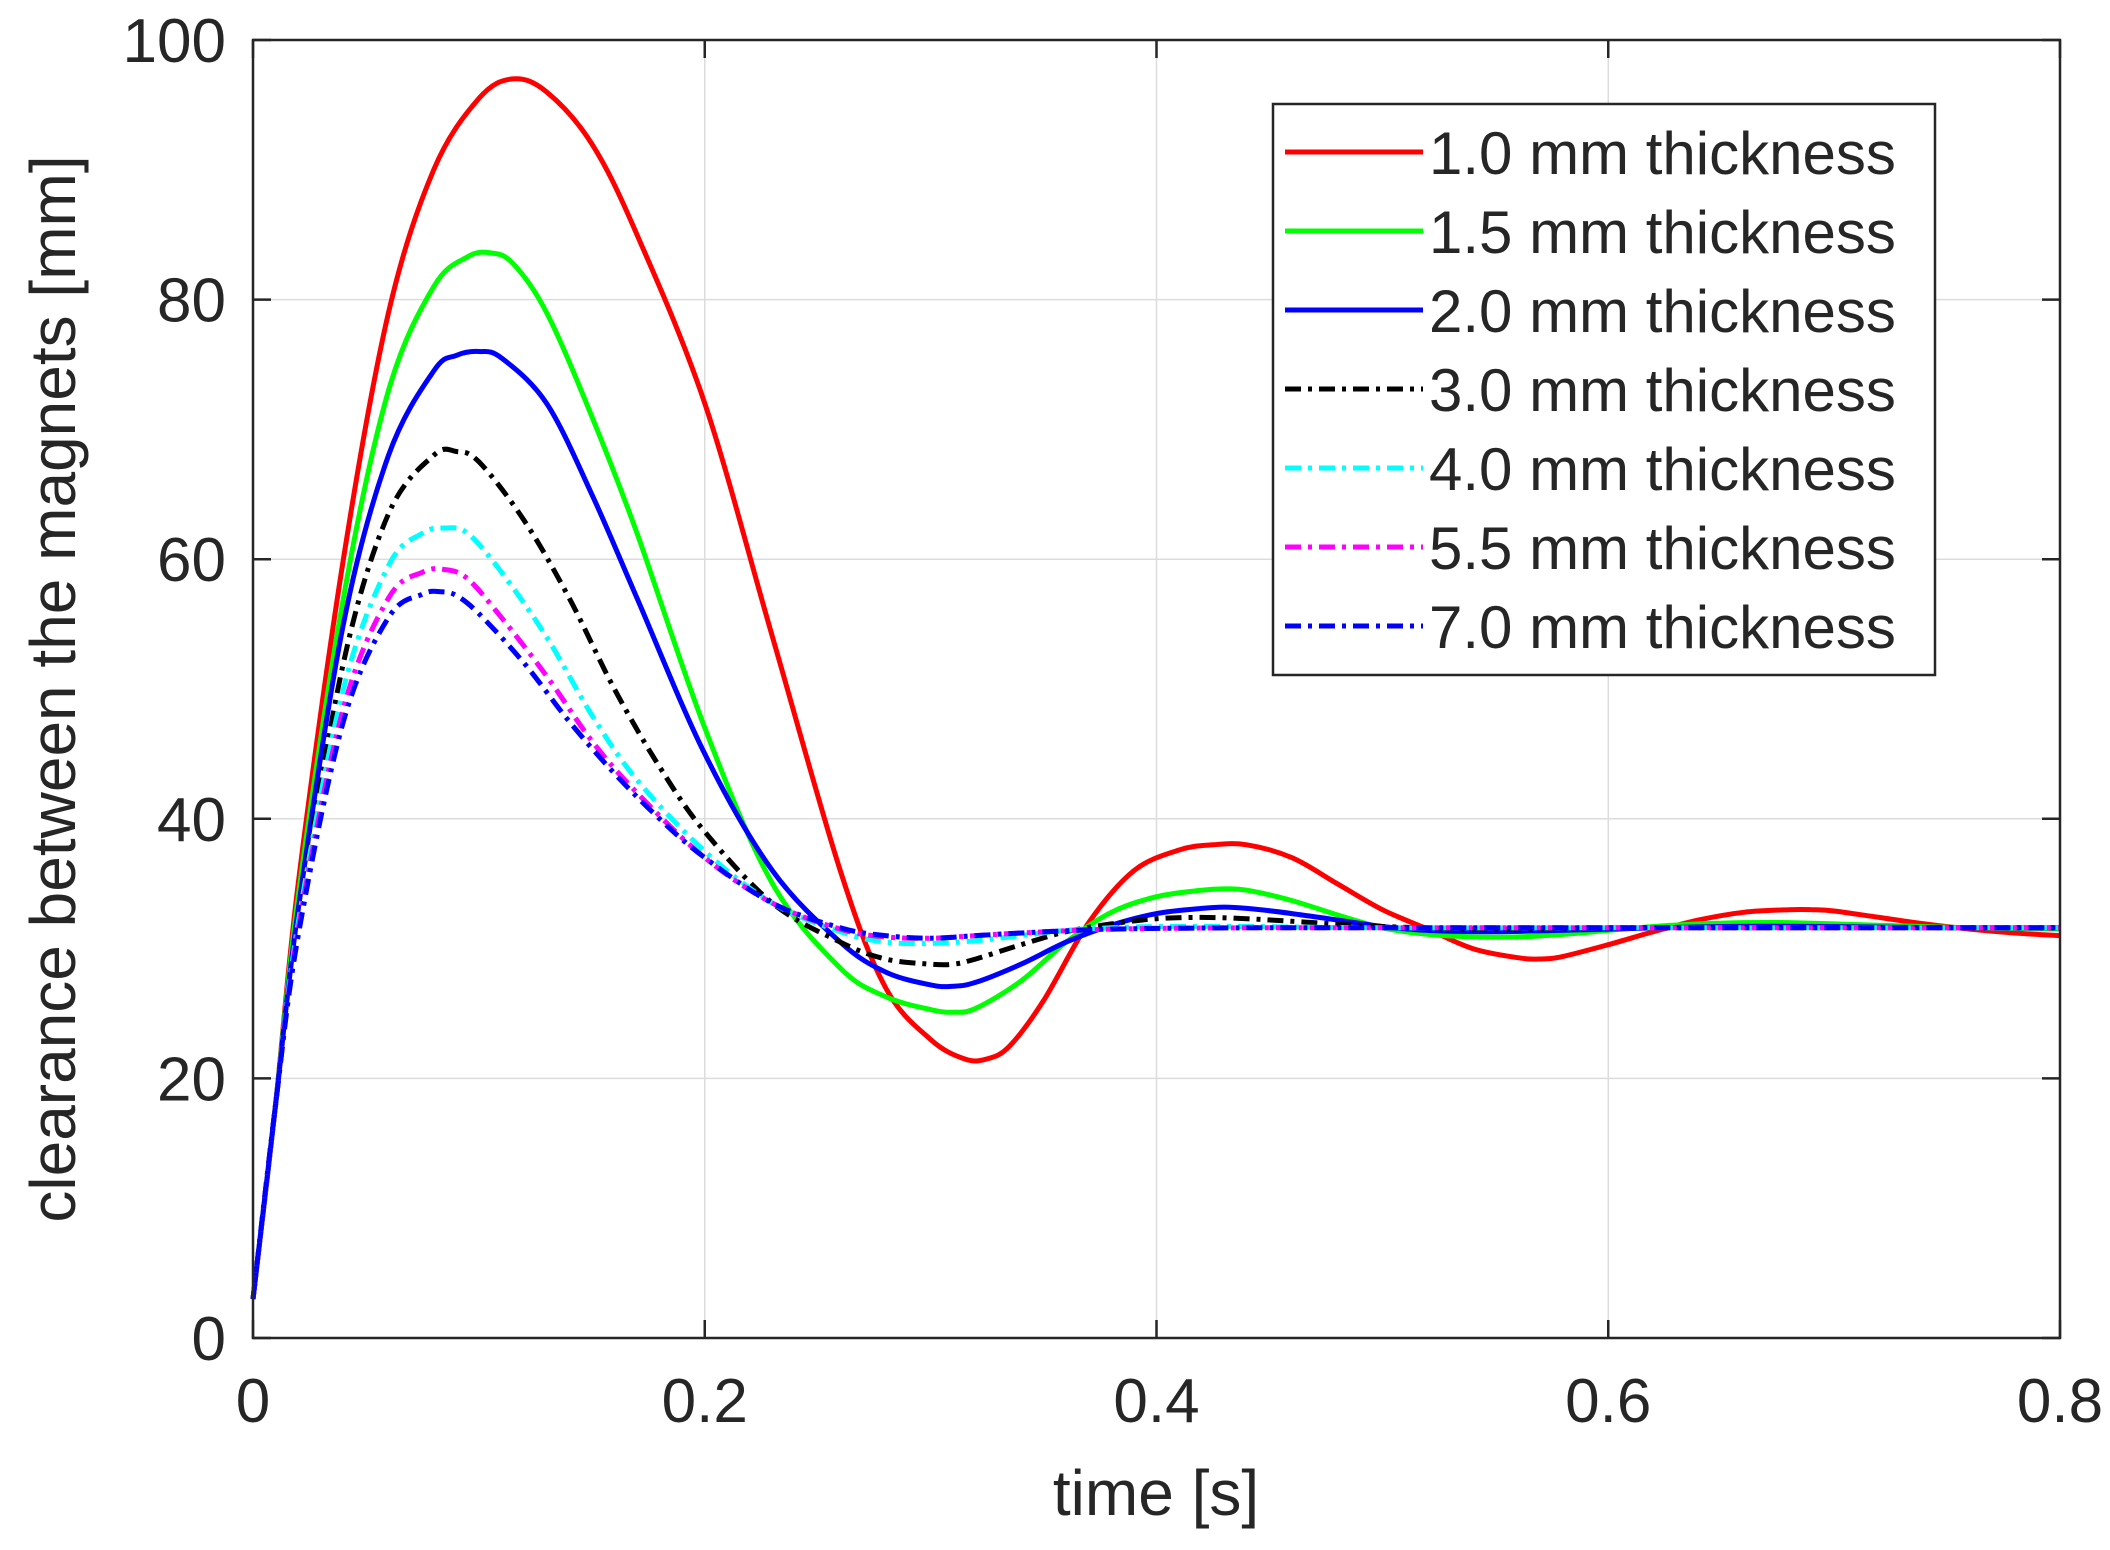 This screenshot has height=1550, width=2110. I want to click on x-tick-label: 0.4, so click(1156, 1401).